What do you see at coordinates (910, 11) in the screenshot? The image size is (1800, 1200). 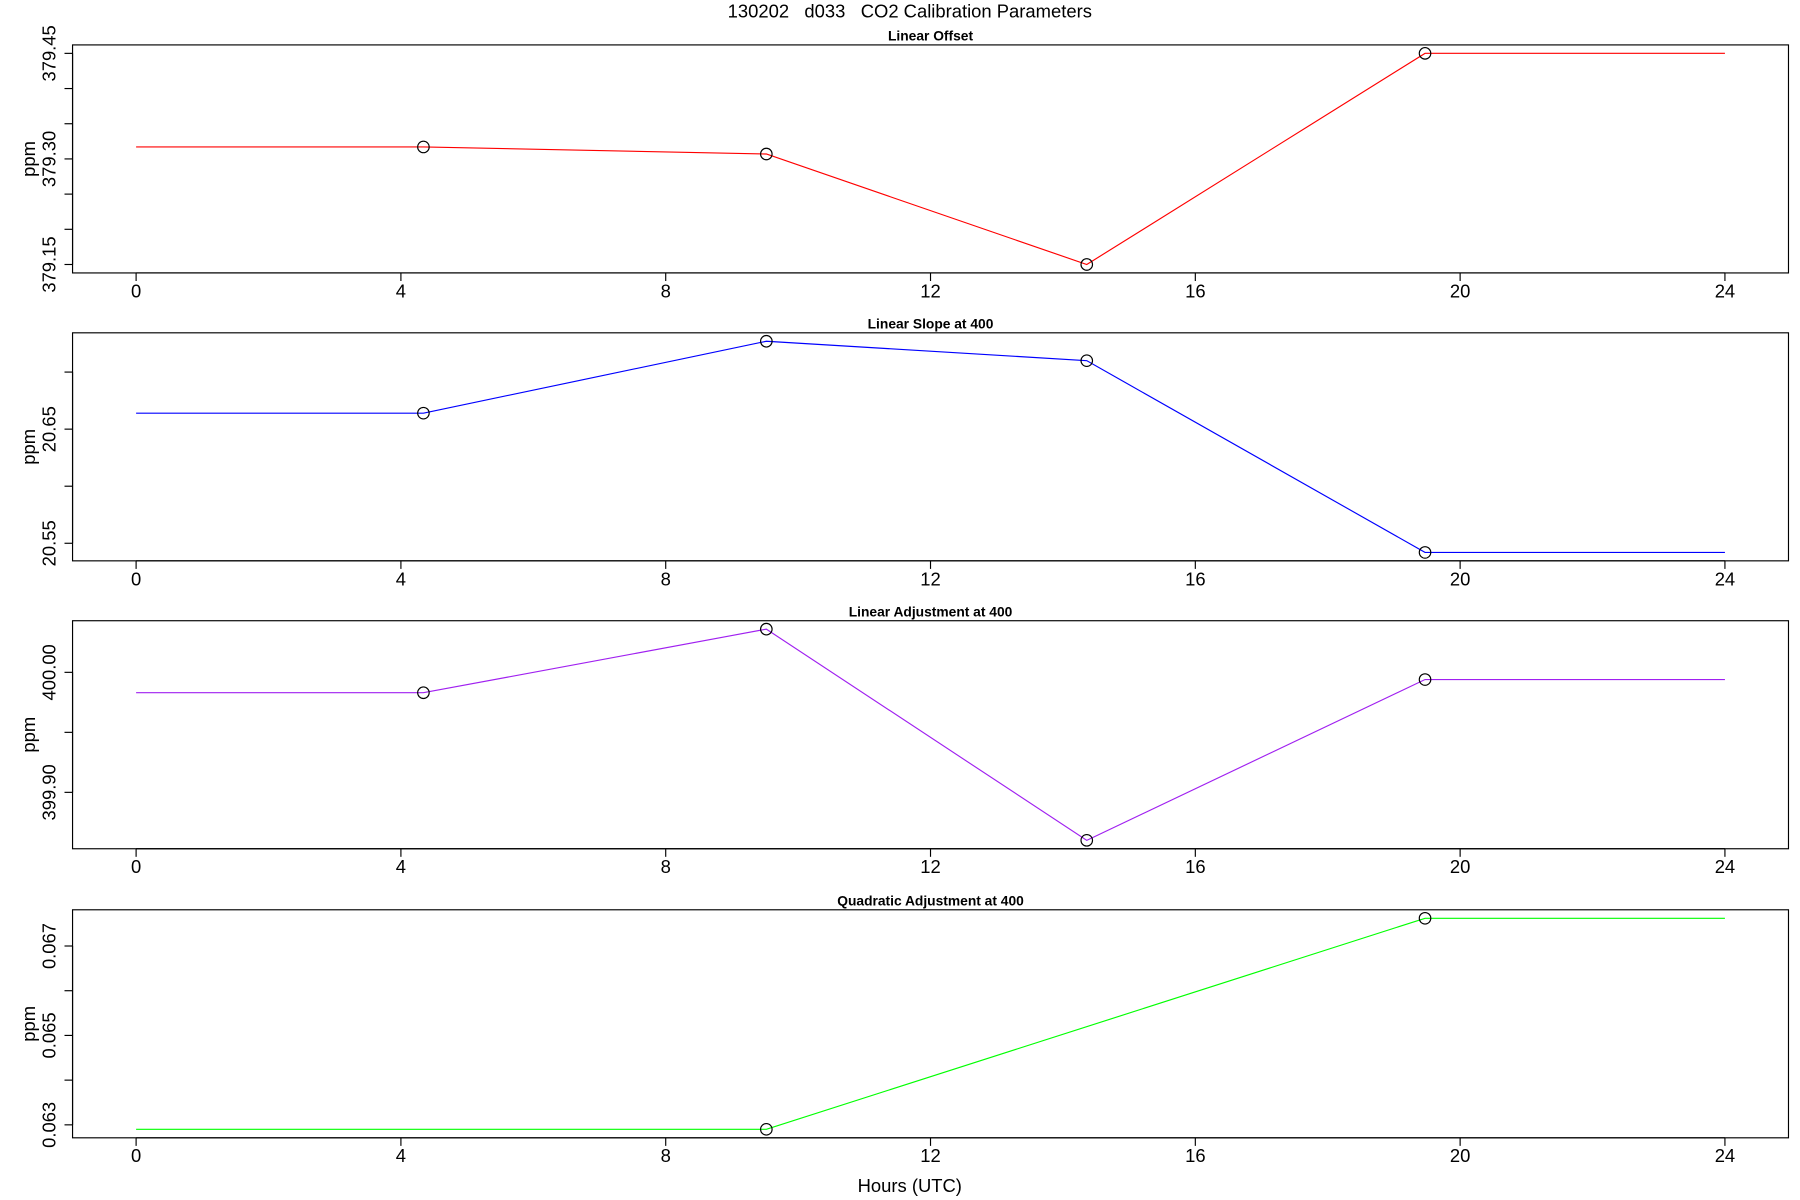 I see `figure-title: 130202 d033 CO2 Calibration Parameters` at bounding box center [910, 11].